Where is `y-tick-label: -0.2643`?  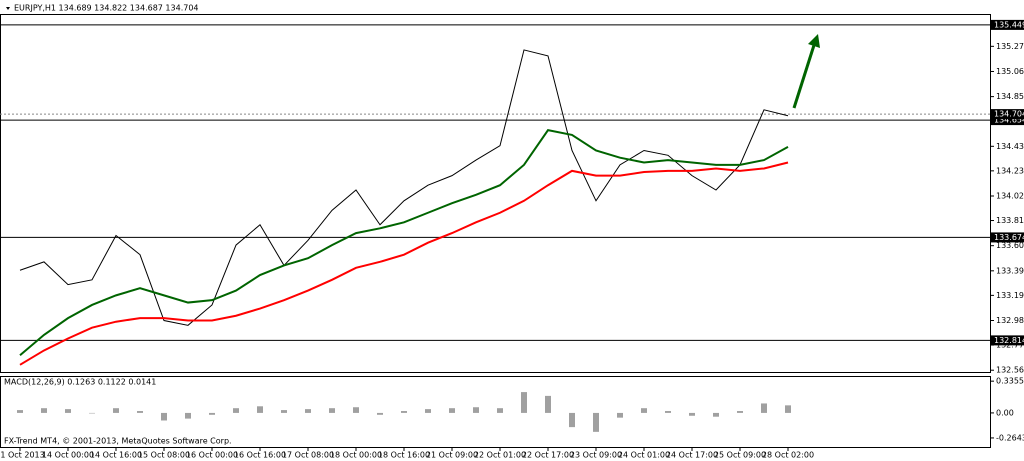
y-tick-label: -0.2643 is located at coordinates (1010, 437).